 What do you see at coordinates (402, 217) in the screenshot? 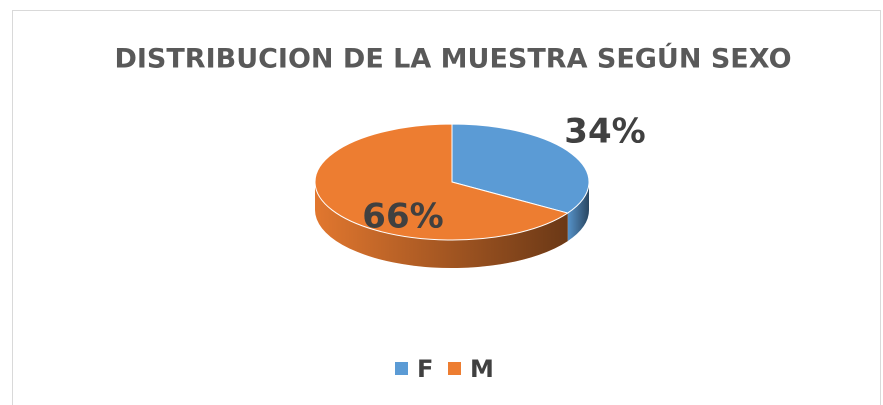
I see `data-label: 66%` at bounding box center [402, 217].